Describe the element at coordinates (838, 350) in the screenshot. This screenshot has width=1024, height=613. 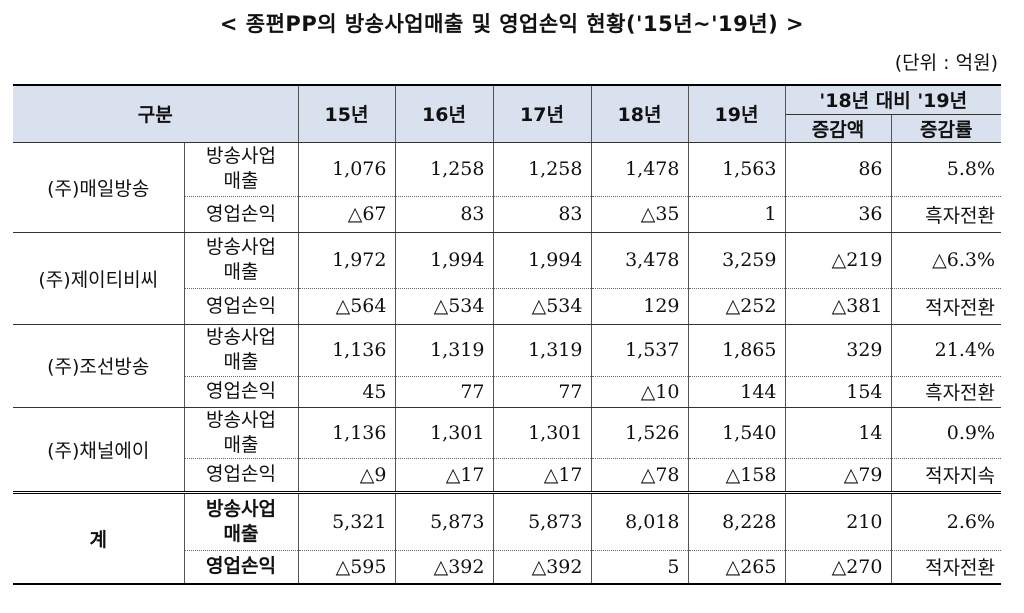
I see `diff-cell: 329` at that location.